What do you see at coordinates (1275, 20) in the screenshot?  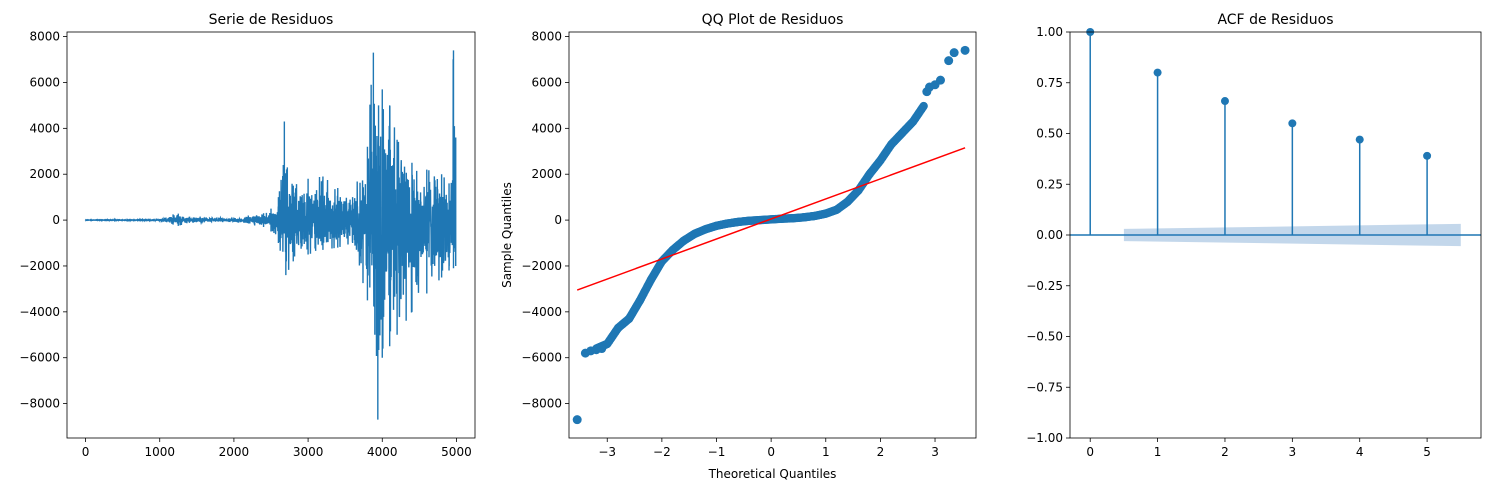 I see `chart-title: ACF de Residuos` at bounding box center [1275, 20].